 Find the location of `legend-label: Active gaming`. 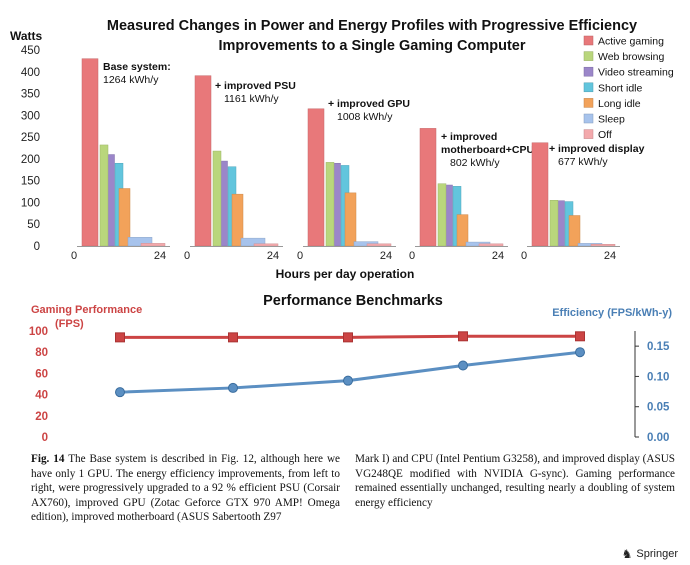

legend-label: Active gaming is located at coordinates (631, 42).